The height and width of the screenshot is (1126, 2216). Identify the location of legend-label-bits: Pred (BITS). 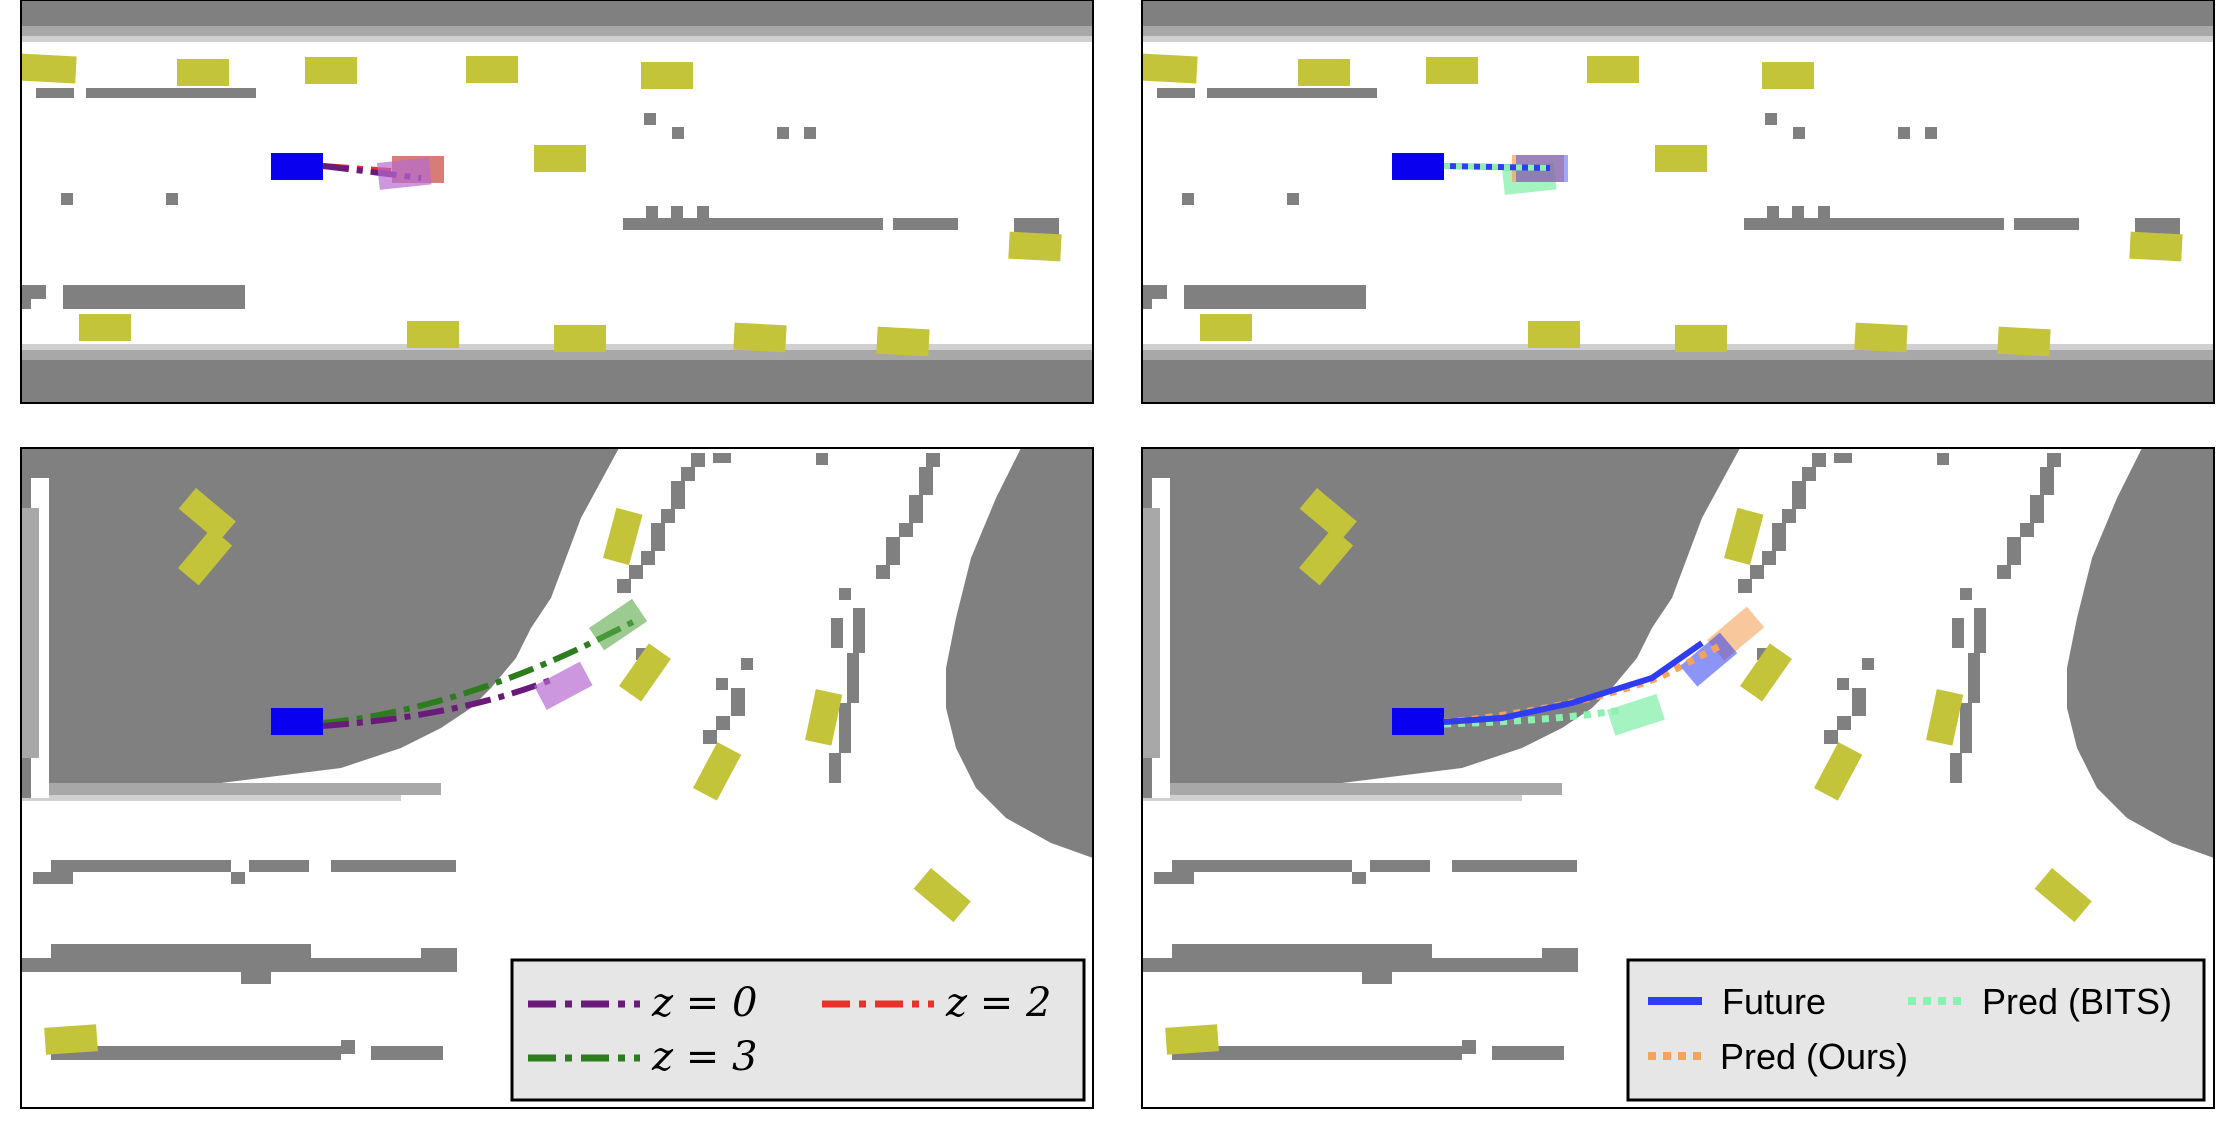
(2077, 1001).